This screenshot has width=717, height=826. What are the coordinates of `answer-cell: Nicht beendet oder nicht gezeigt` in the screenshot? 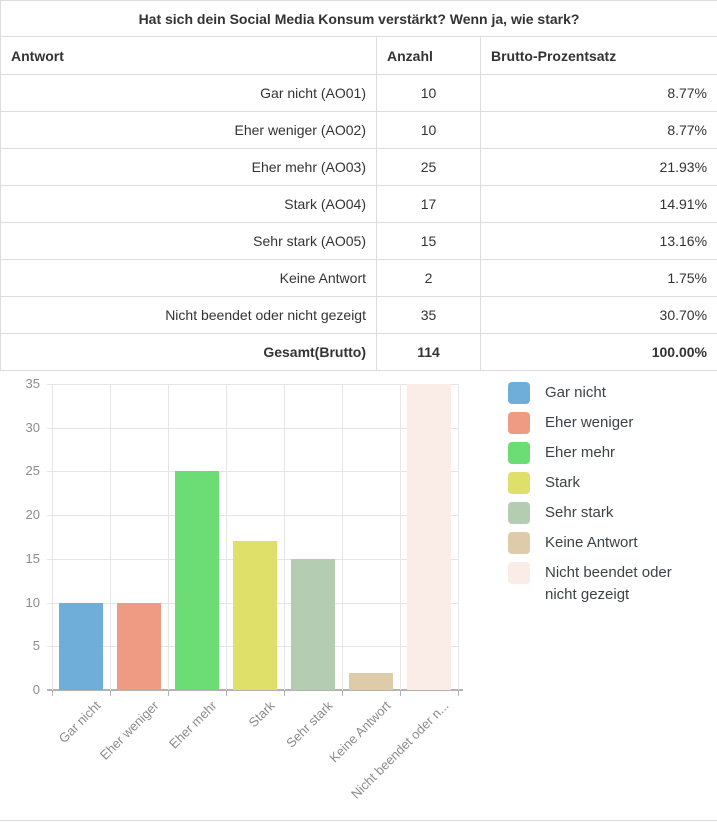 It's located at (188, 315).